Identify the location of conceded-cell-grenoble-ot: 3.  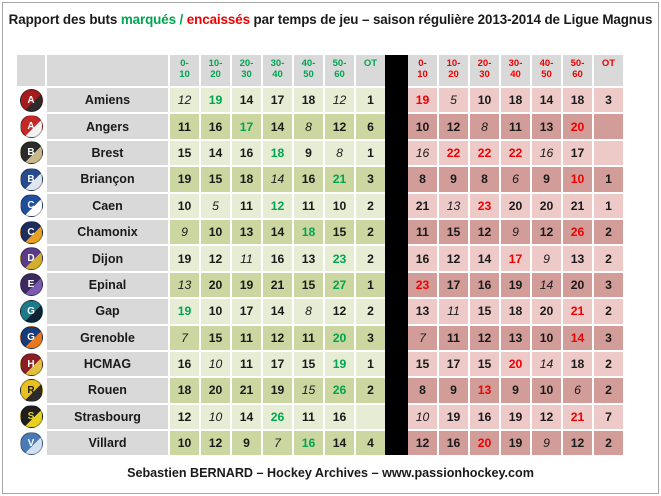
(608, 337).